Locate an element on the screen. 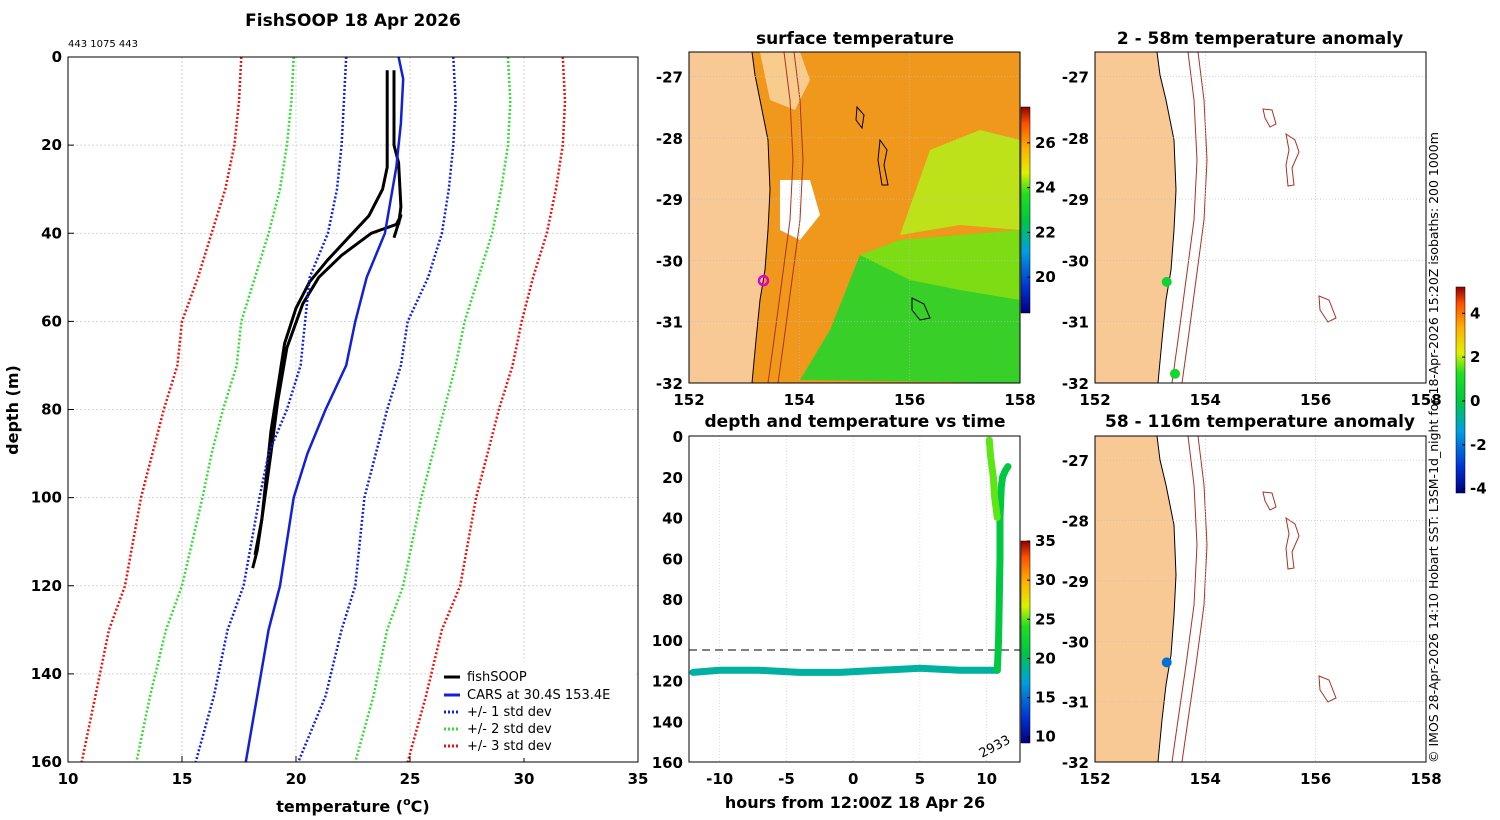 This screenshot has width=1500, height=820. profile-xlabel: temperature (oC) is located at coordinates (352, 805).